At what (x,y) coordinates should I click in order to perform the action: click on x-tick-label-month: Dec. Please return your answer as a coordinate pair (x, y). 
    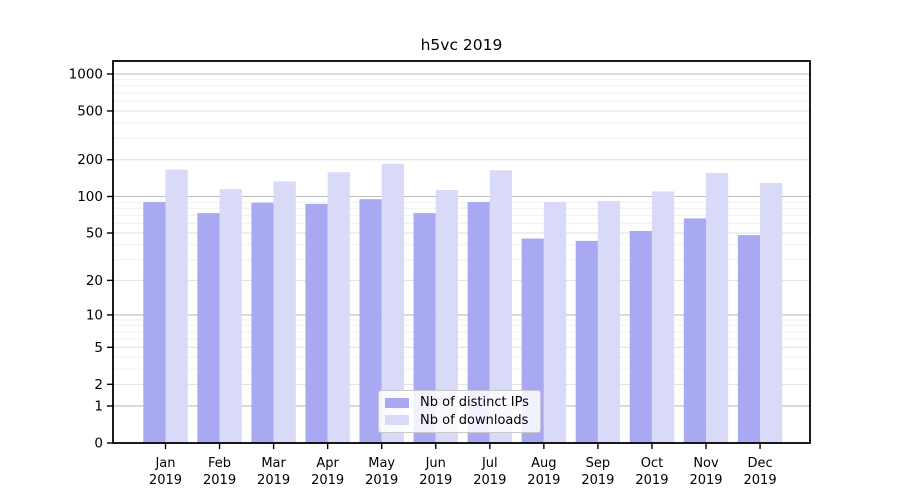
    Looking at the image, I should click on (759, 463).